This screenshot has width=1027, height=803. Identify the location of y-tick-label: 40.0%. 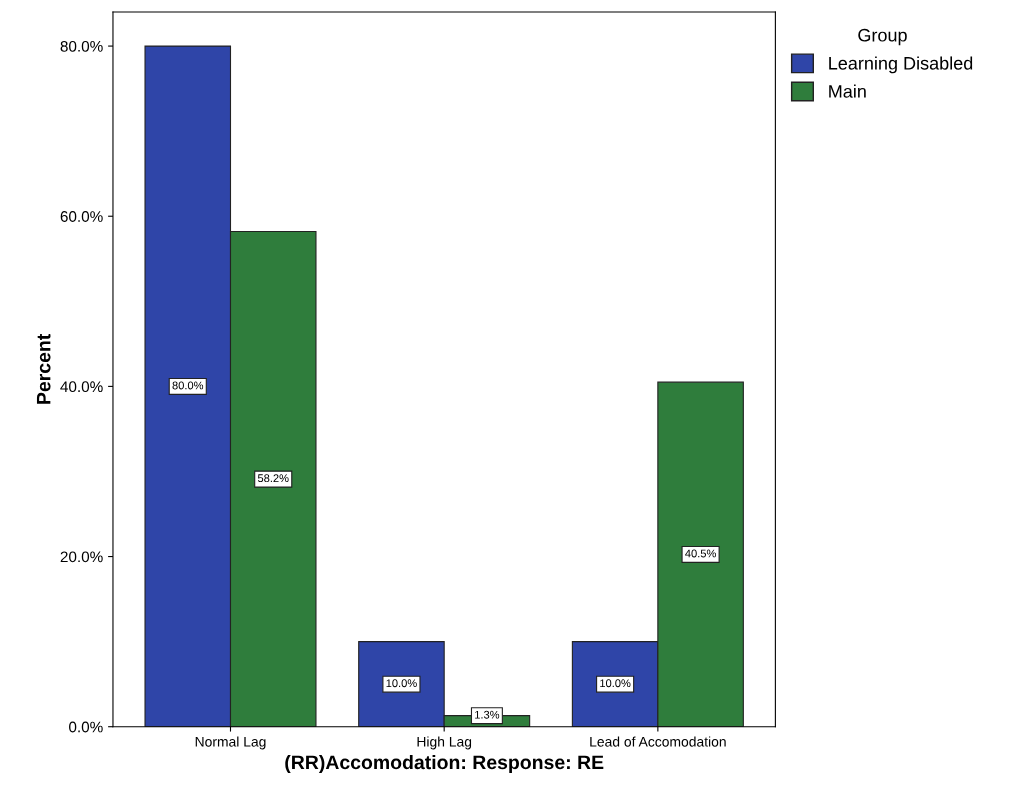
(81, 387).